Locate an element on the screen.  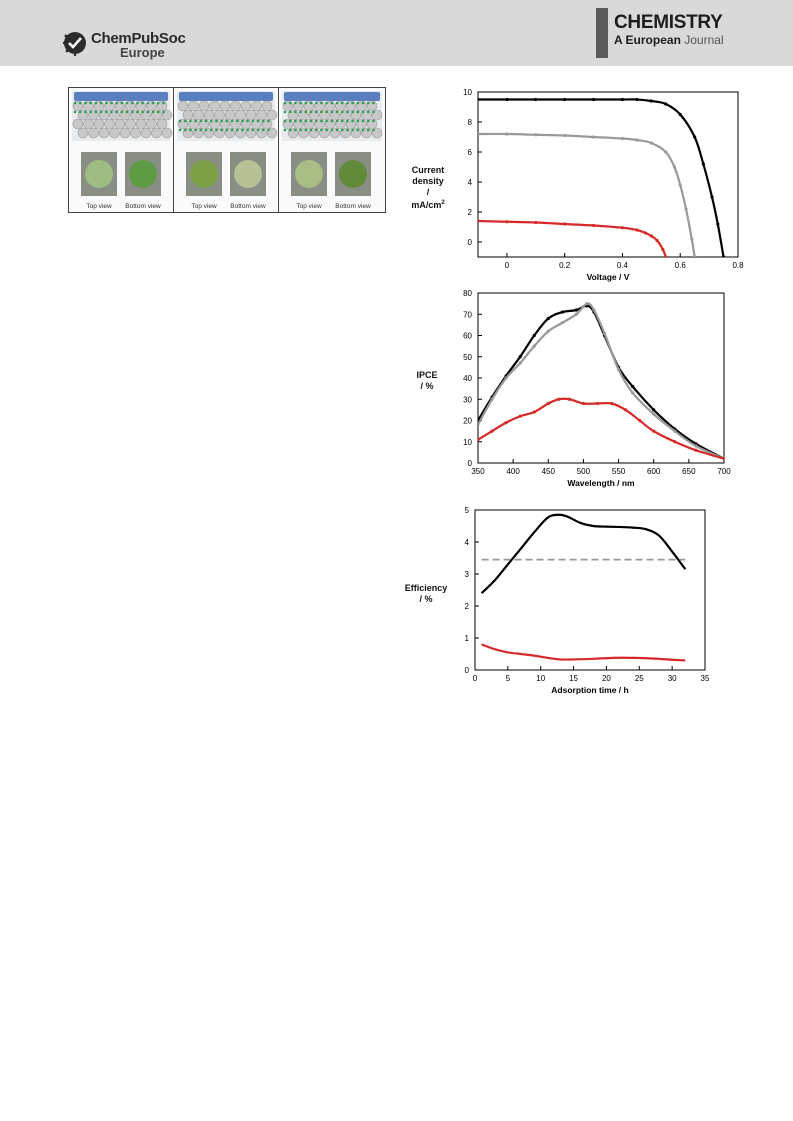
series-line-gray is located at coordinates (601, 381).